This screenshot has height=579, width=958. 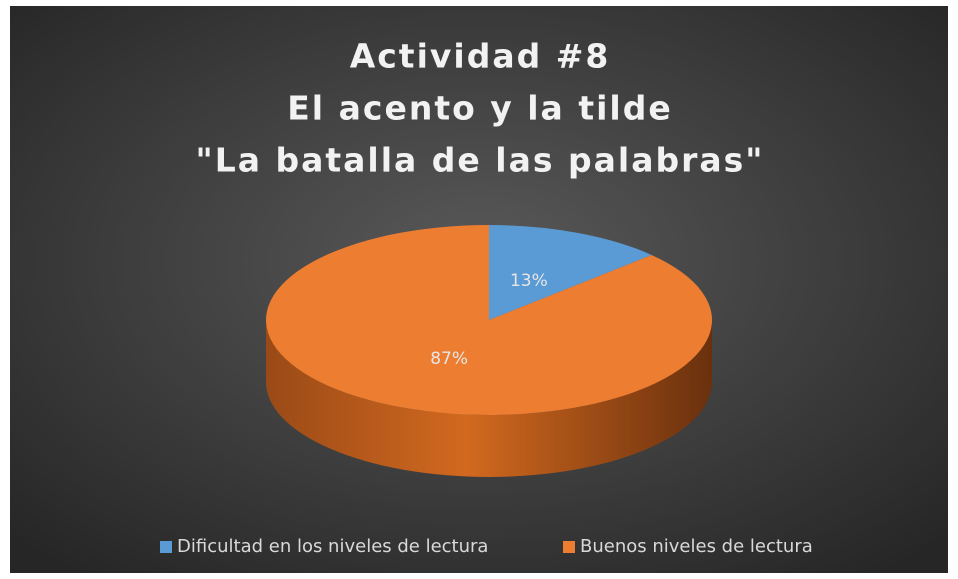 What do you see at coordinates (529, 281) in the screenshot?
I see `data-label: 13%` at bounding box center [529, 281].